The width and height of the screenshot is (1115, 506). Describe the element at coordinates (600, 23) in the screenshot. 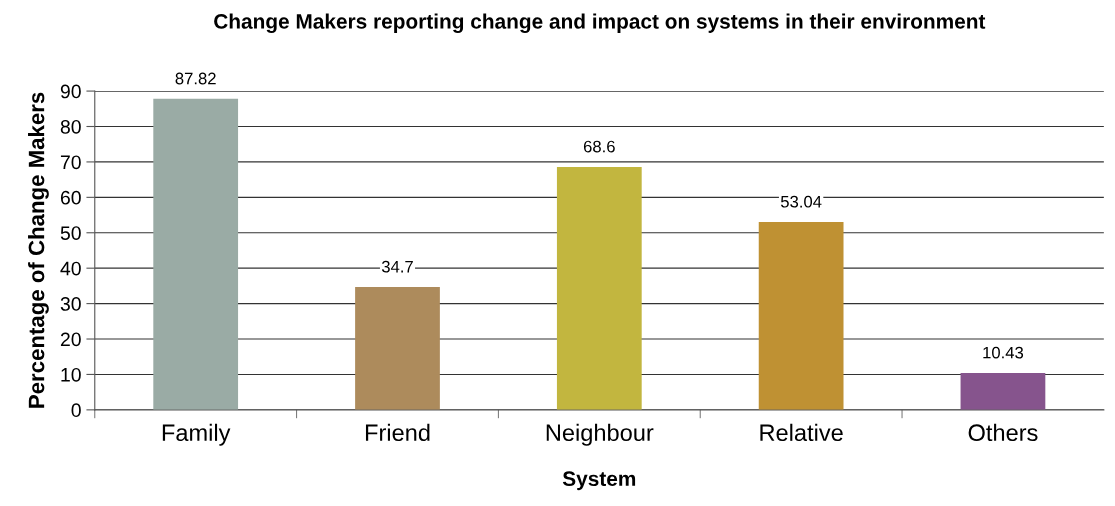

I see `chart-title: Change Makers reporting change and impact on systems in their environment` at that location.